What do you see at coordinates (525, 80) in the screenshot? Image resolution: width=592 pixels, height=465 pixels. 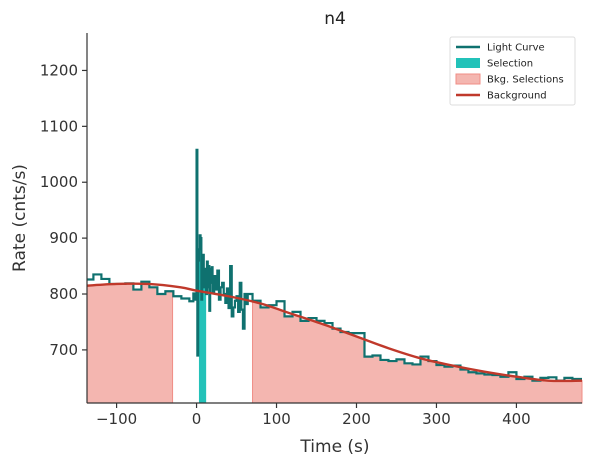 I see `legend-label: Bkg. Selections` at bounding box center [525, 80].